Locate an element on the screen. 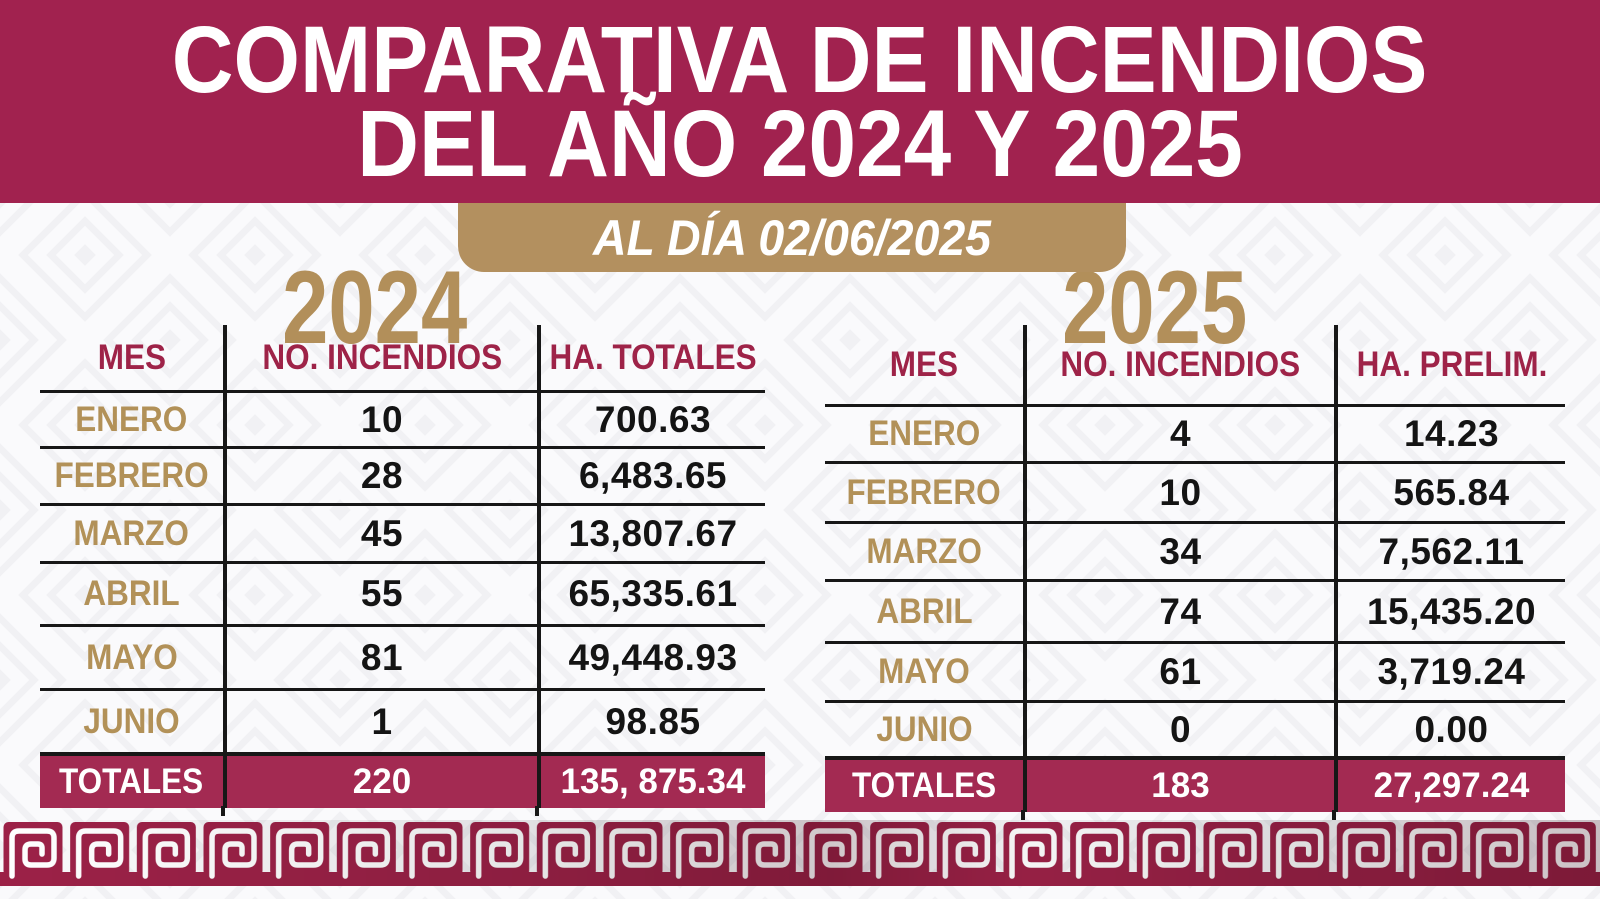 Image resolution: width=1600 pixels, height=899 pixels. value-cell: 7,562.11 is located at coordinates (1449, 550).